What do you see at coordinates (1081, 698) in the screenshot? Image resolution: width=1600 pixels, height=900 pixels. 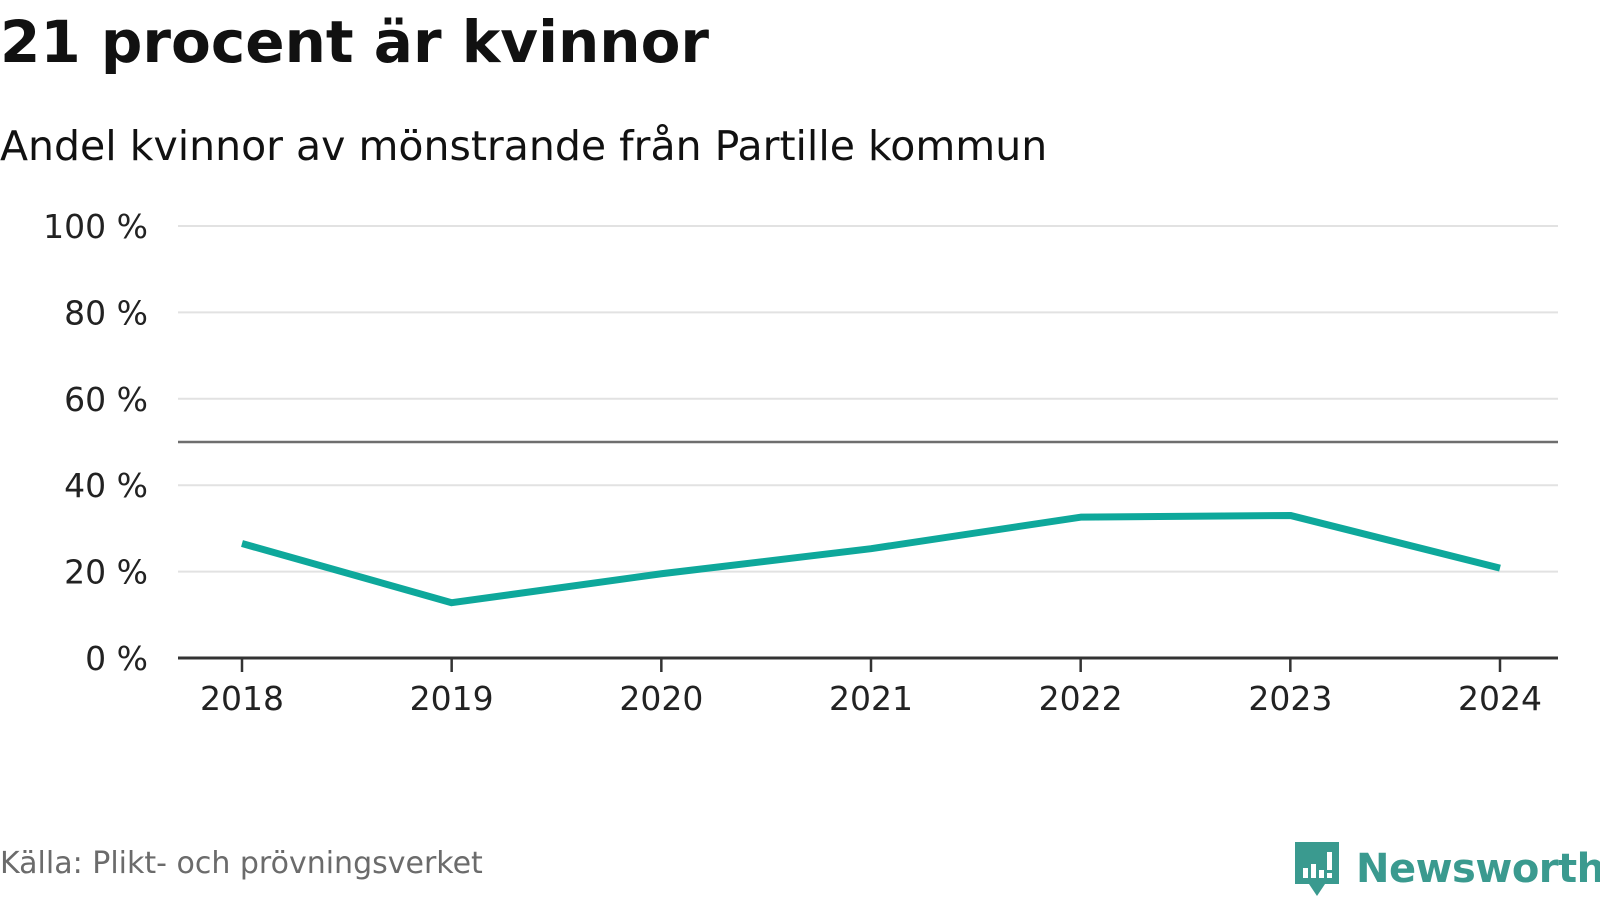 I see `x-tick-label-2022: 2022` at bounding box center [1081, 698].